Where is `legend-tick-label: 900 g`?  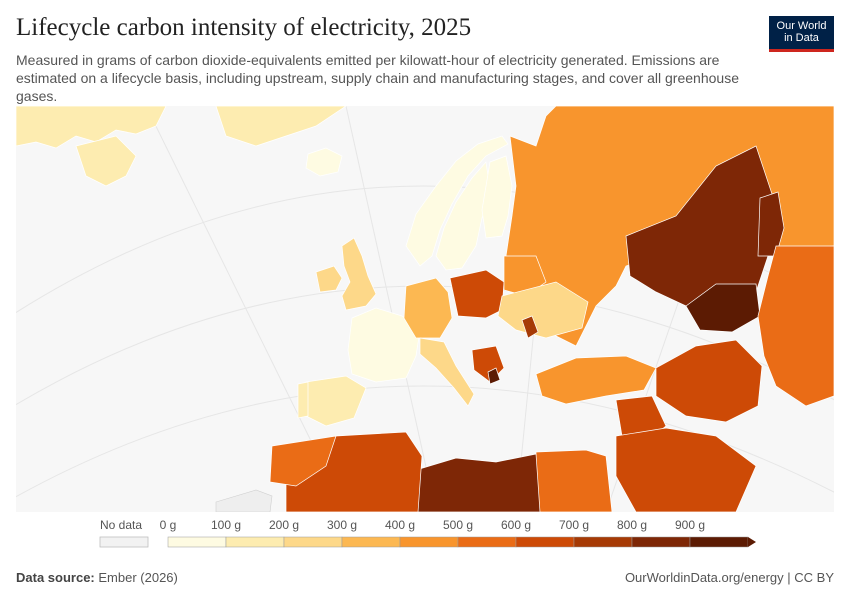 legend-tick-label: 900 g is located at coordinates (690, 525).